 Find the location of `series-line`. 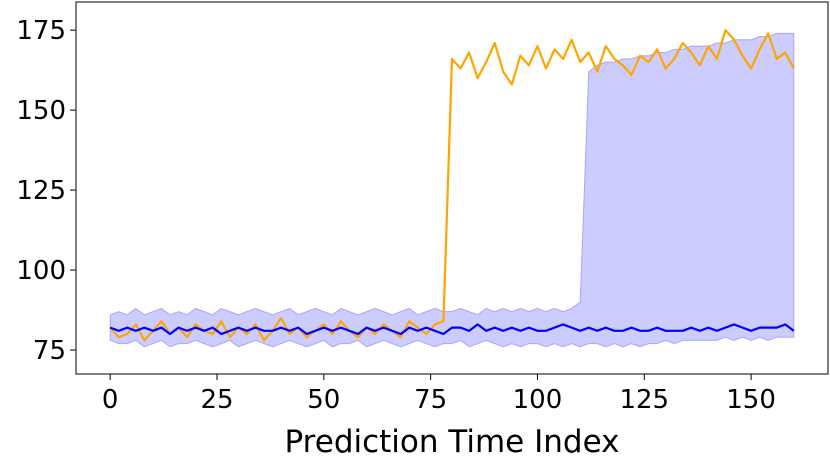

series-line is located at coordinates (452, 329).